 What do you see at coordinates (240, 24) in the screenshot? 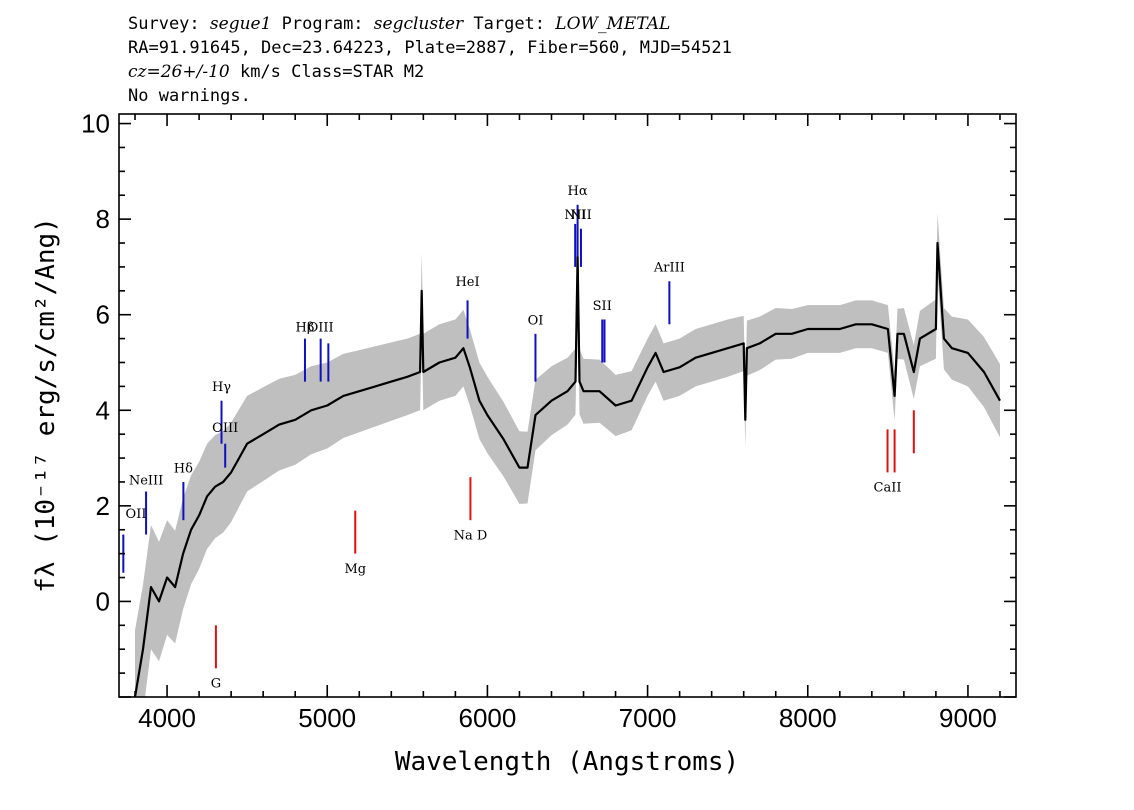
I see `survey-value: segue1` at bounding box center [240, 24].